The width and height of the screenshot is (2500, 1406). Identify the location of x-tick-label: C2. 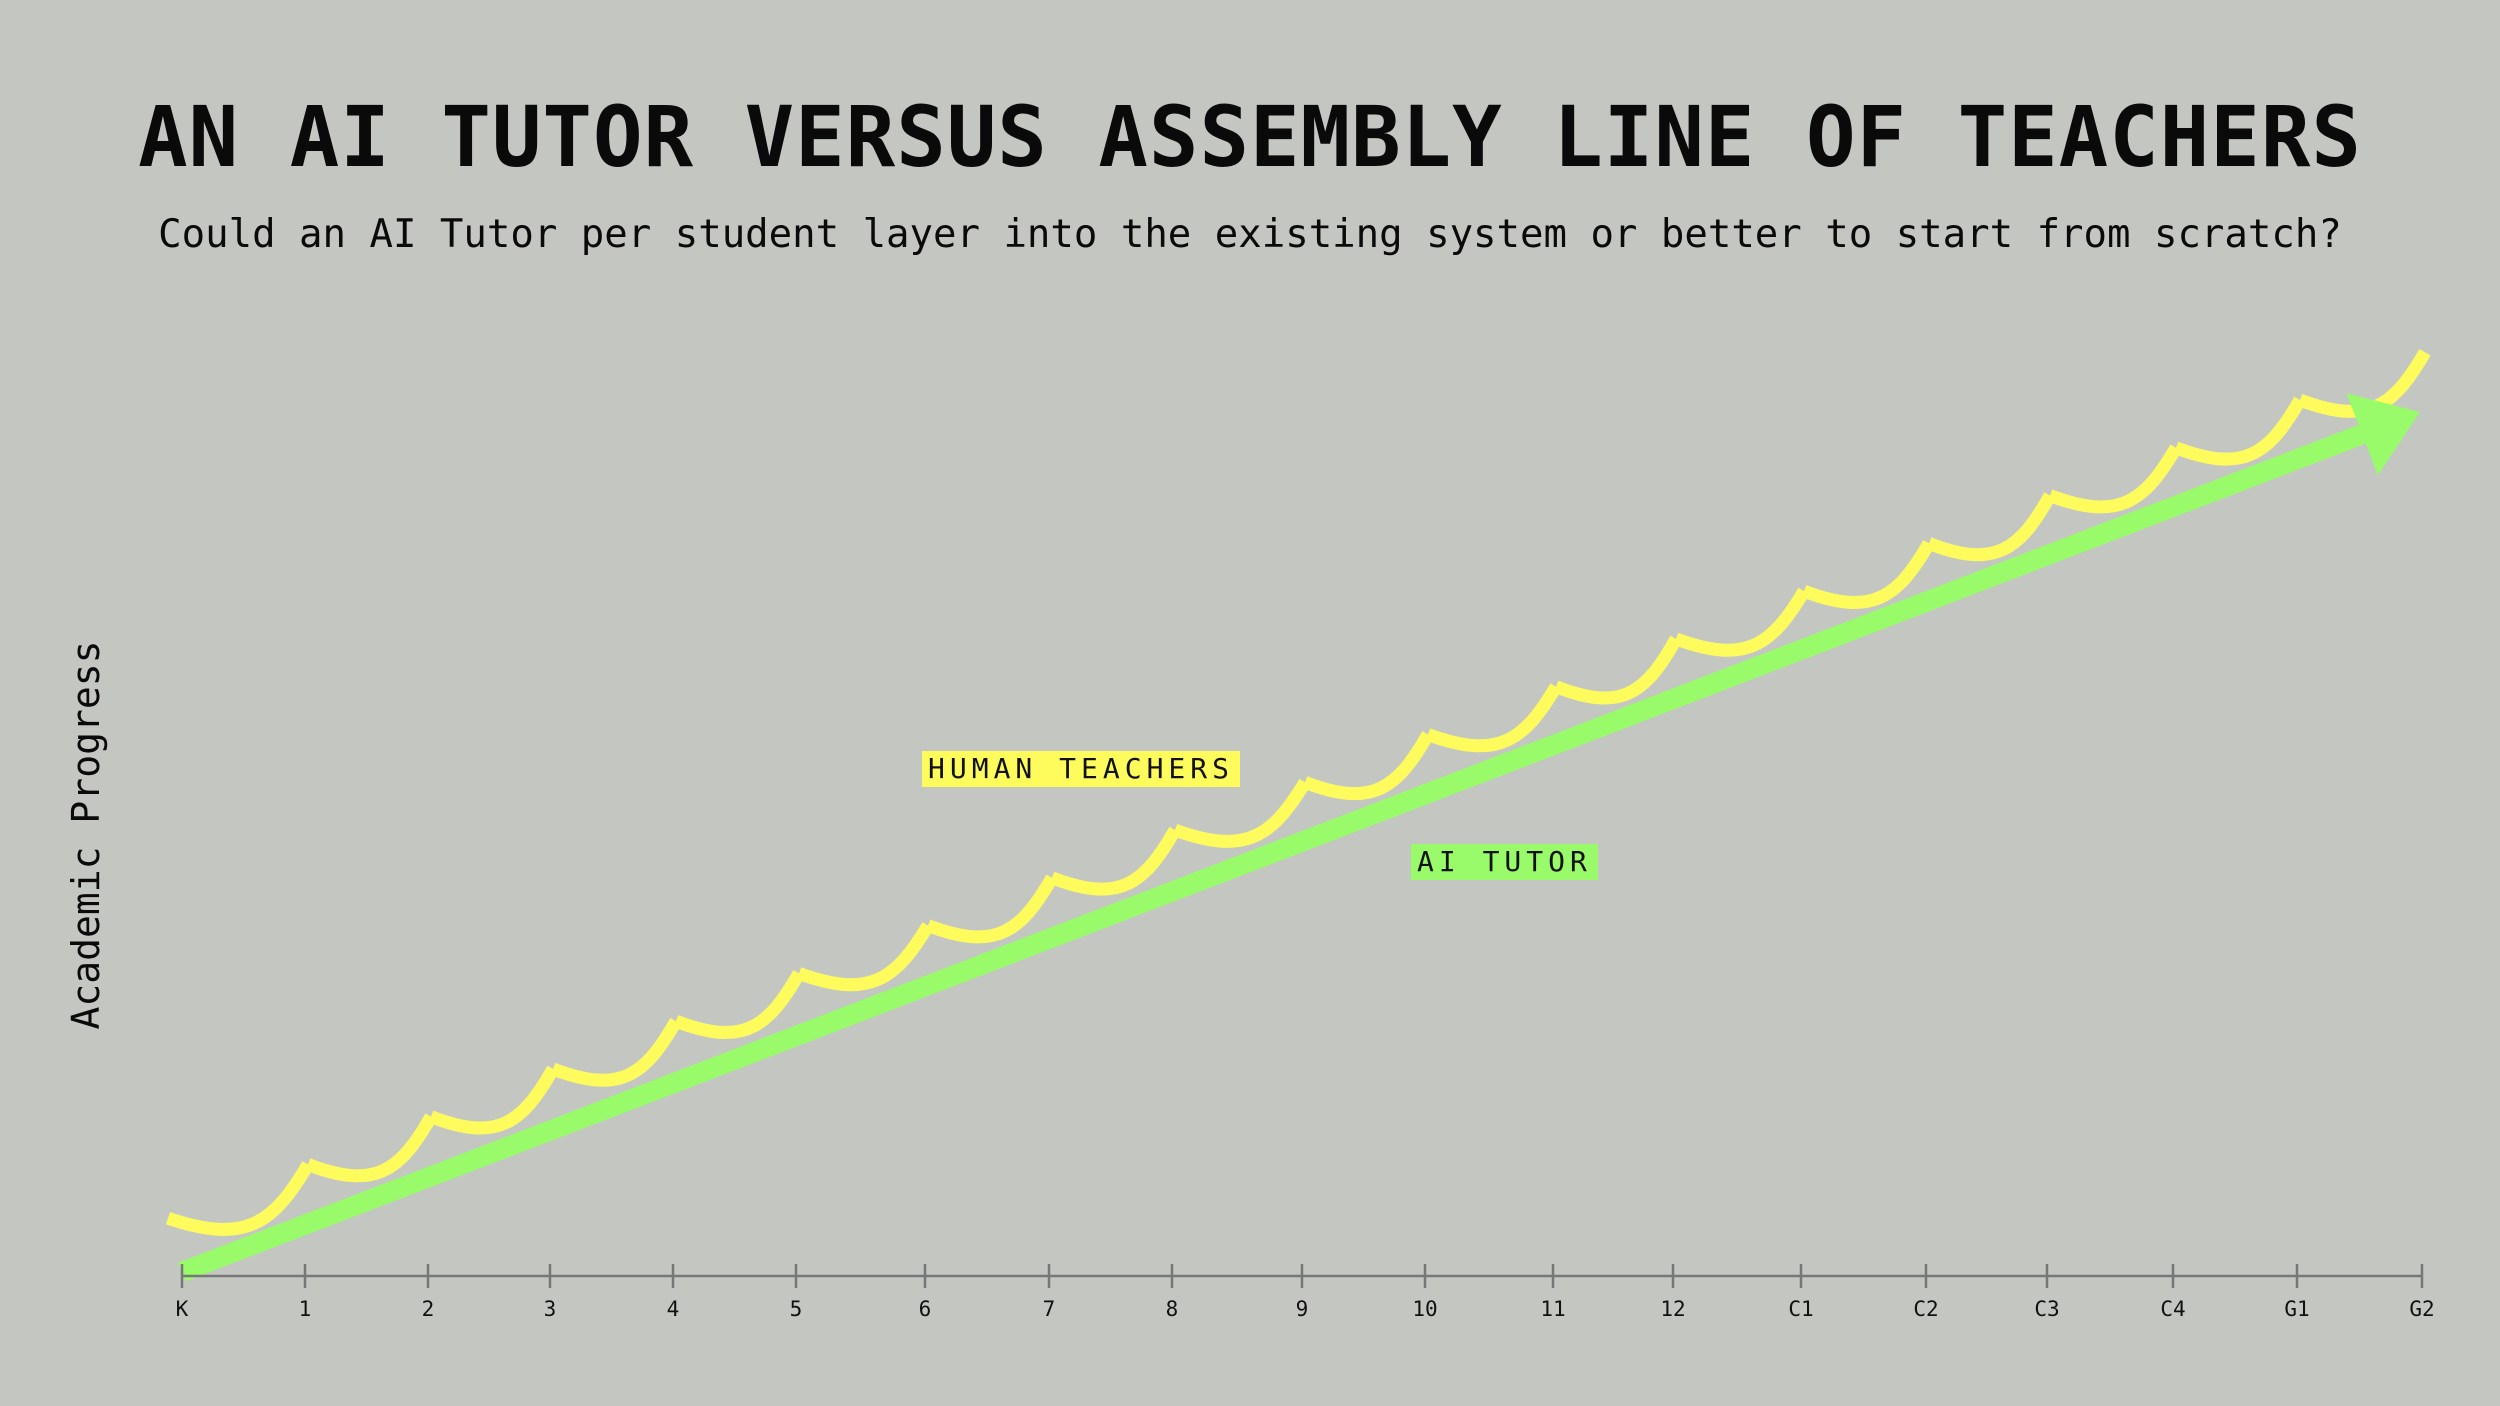
(1925, 1309).